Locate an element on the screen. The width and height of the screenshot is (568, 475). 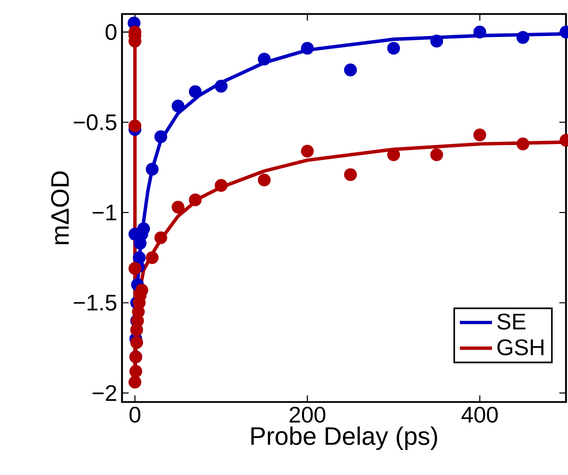
legend-label: SE is located at coordinates (511, 322).